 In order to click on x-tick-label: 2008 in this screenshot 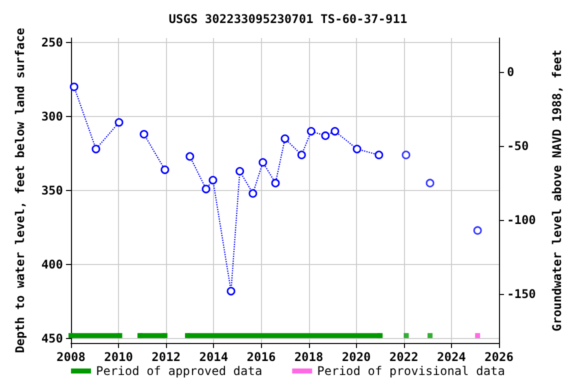, I will do `click(71, 357)`.